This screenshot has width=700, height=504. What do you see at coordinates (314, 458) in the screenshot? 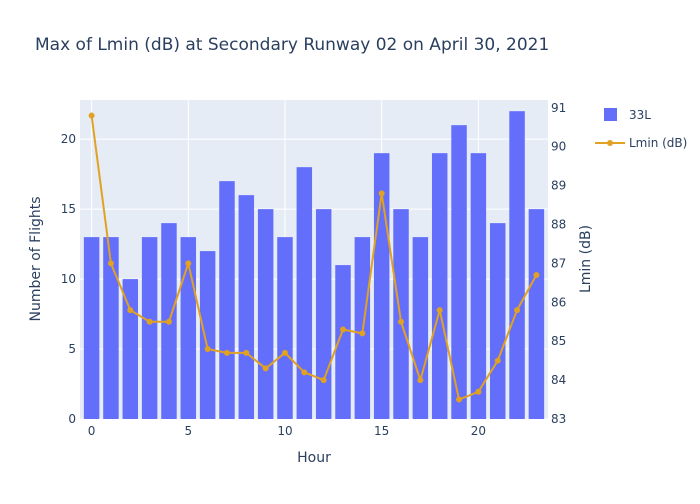
I see `x-axis-title: Hour` at bounding box center [314, 458].